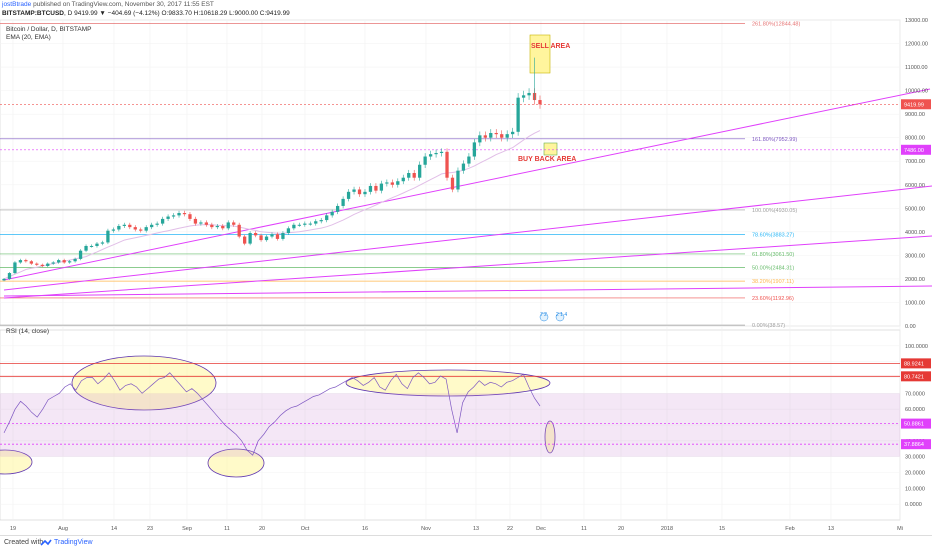 Image resolution: width=932 pixels, height=551 pixels. Describe the element at coordinates (13, 529) in the screenshot. I see `x-tick-label: 19` at that location.